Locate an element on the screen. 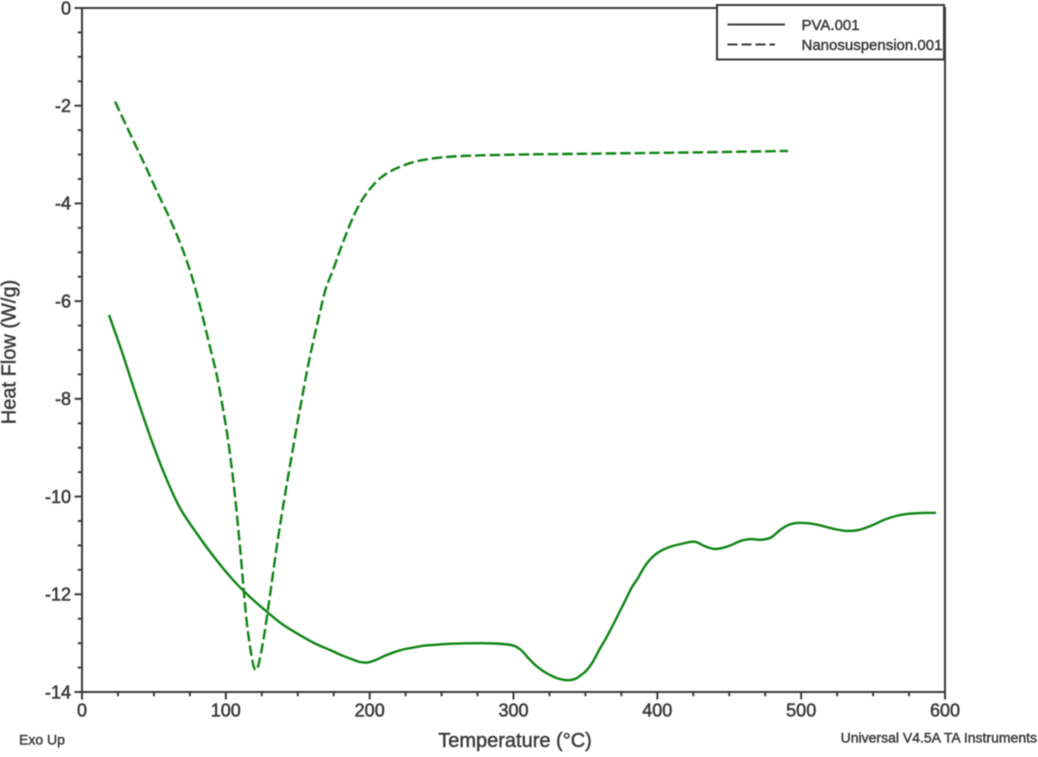  svg-text: Temperature (°C) is located at coordinates (515, 741).